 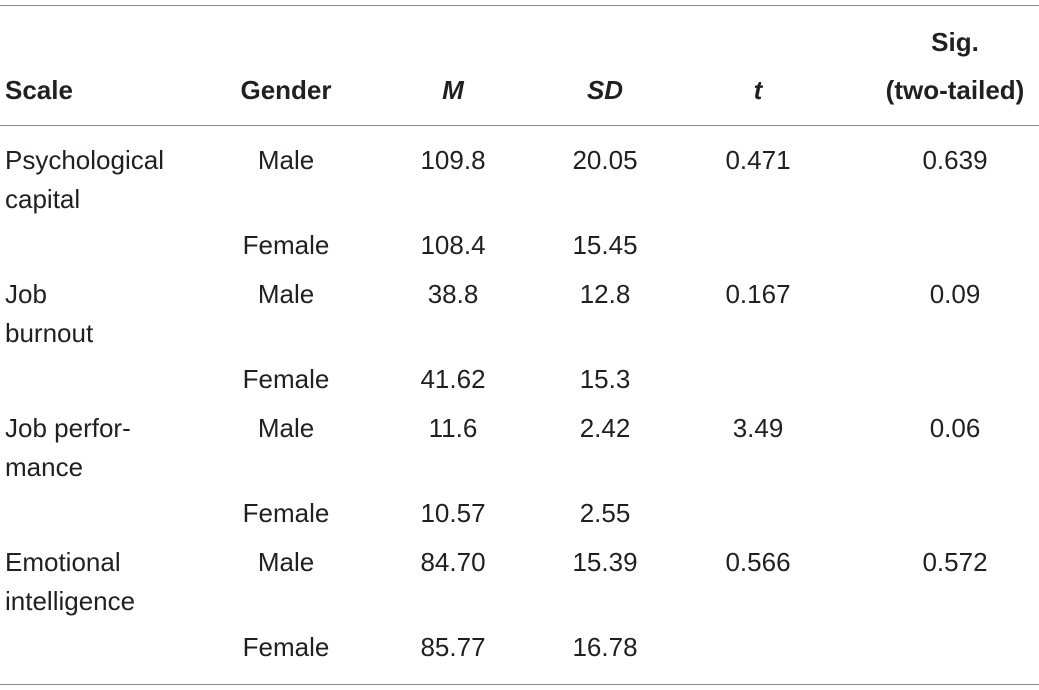 I want to click on sd: 20.05, so click(x=605, y=160).